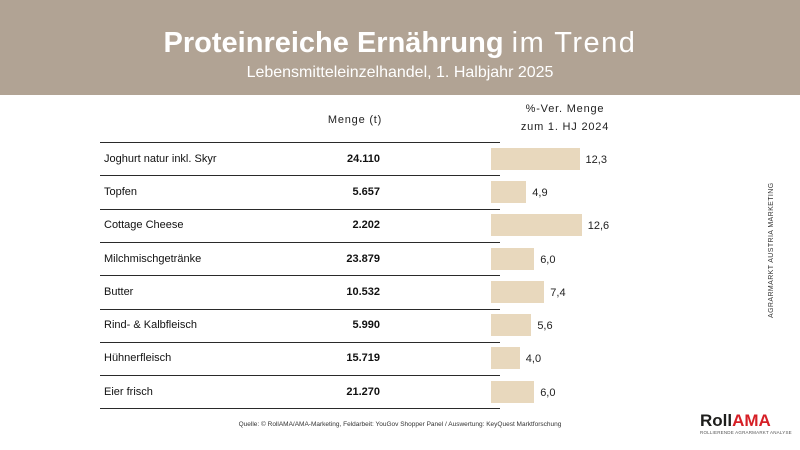  I want to click on row-menge: 5.657, so click(366, 191).